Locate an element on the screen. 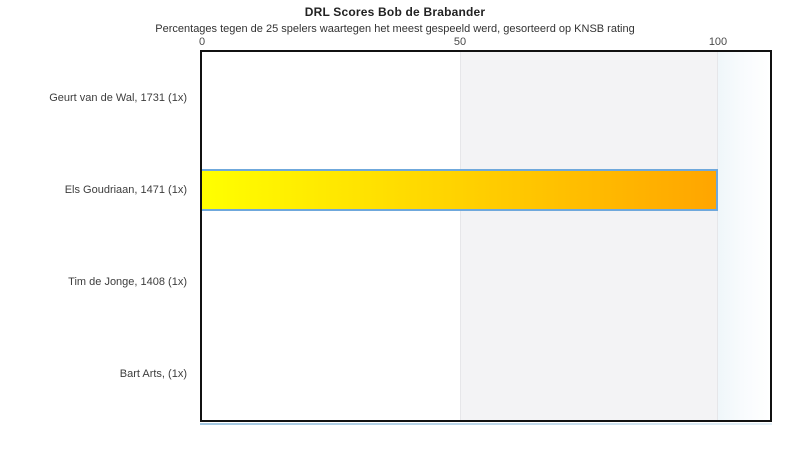 This screenshot has height=450, width=790. axis-baseline-shadow is located at coordinates (486, 424).